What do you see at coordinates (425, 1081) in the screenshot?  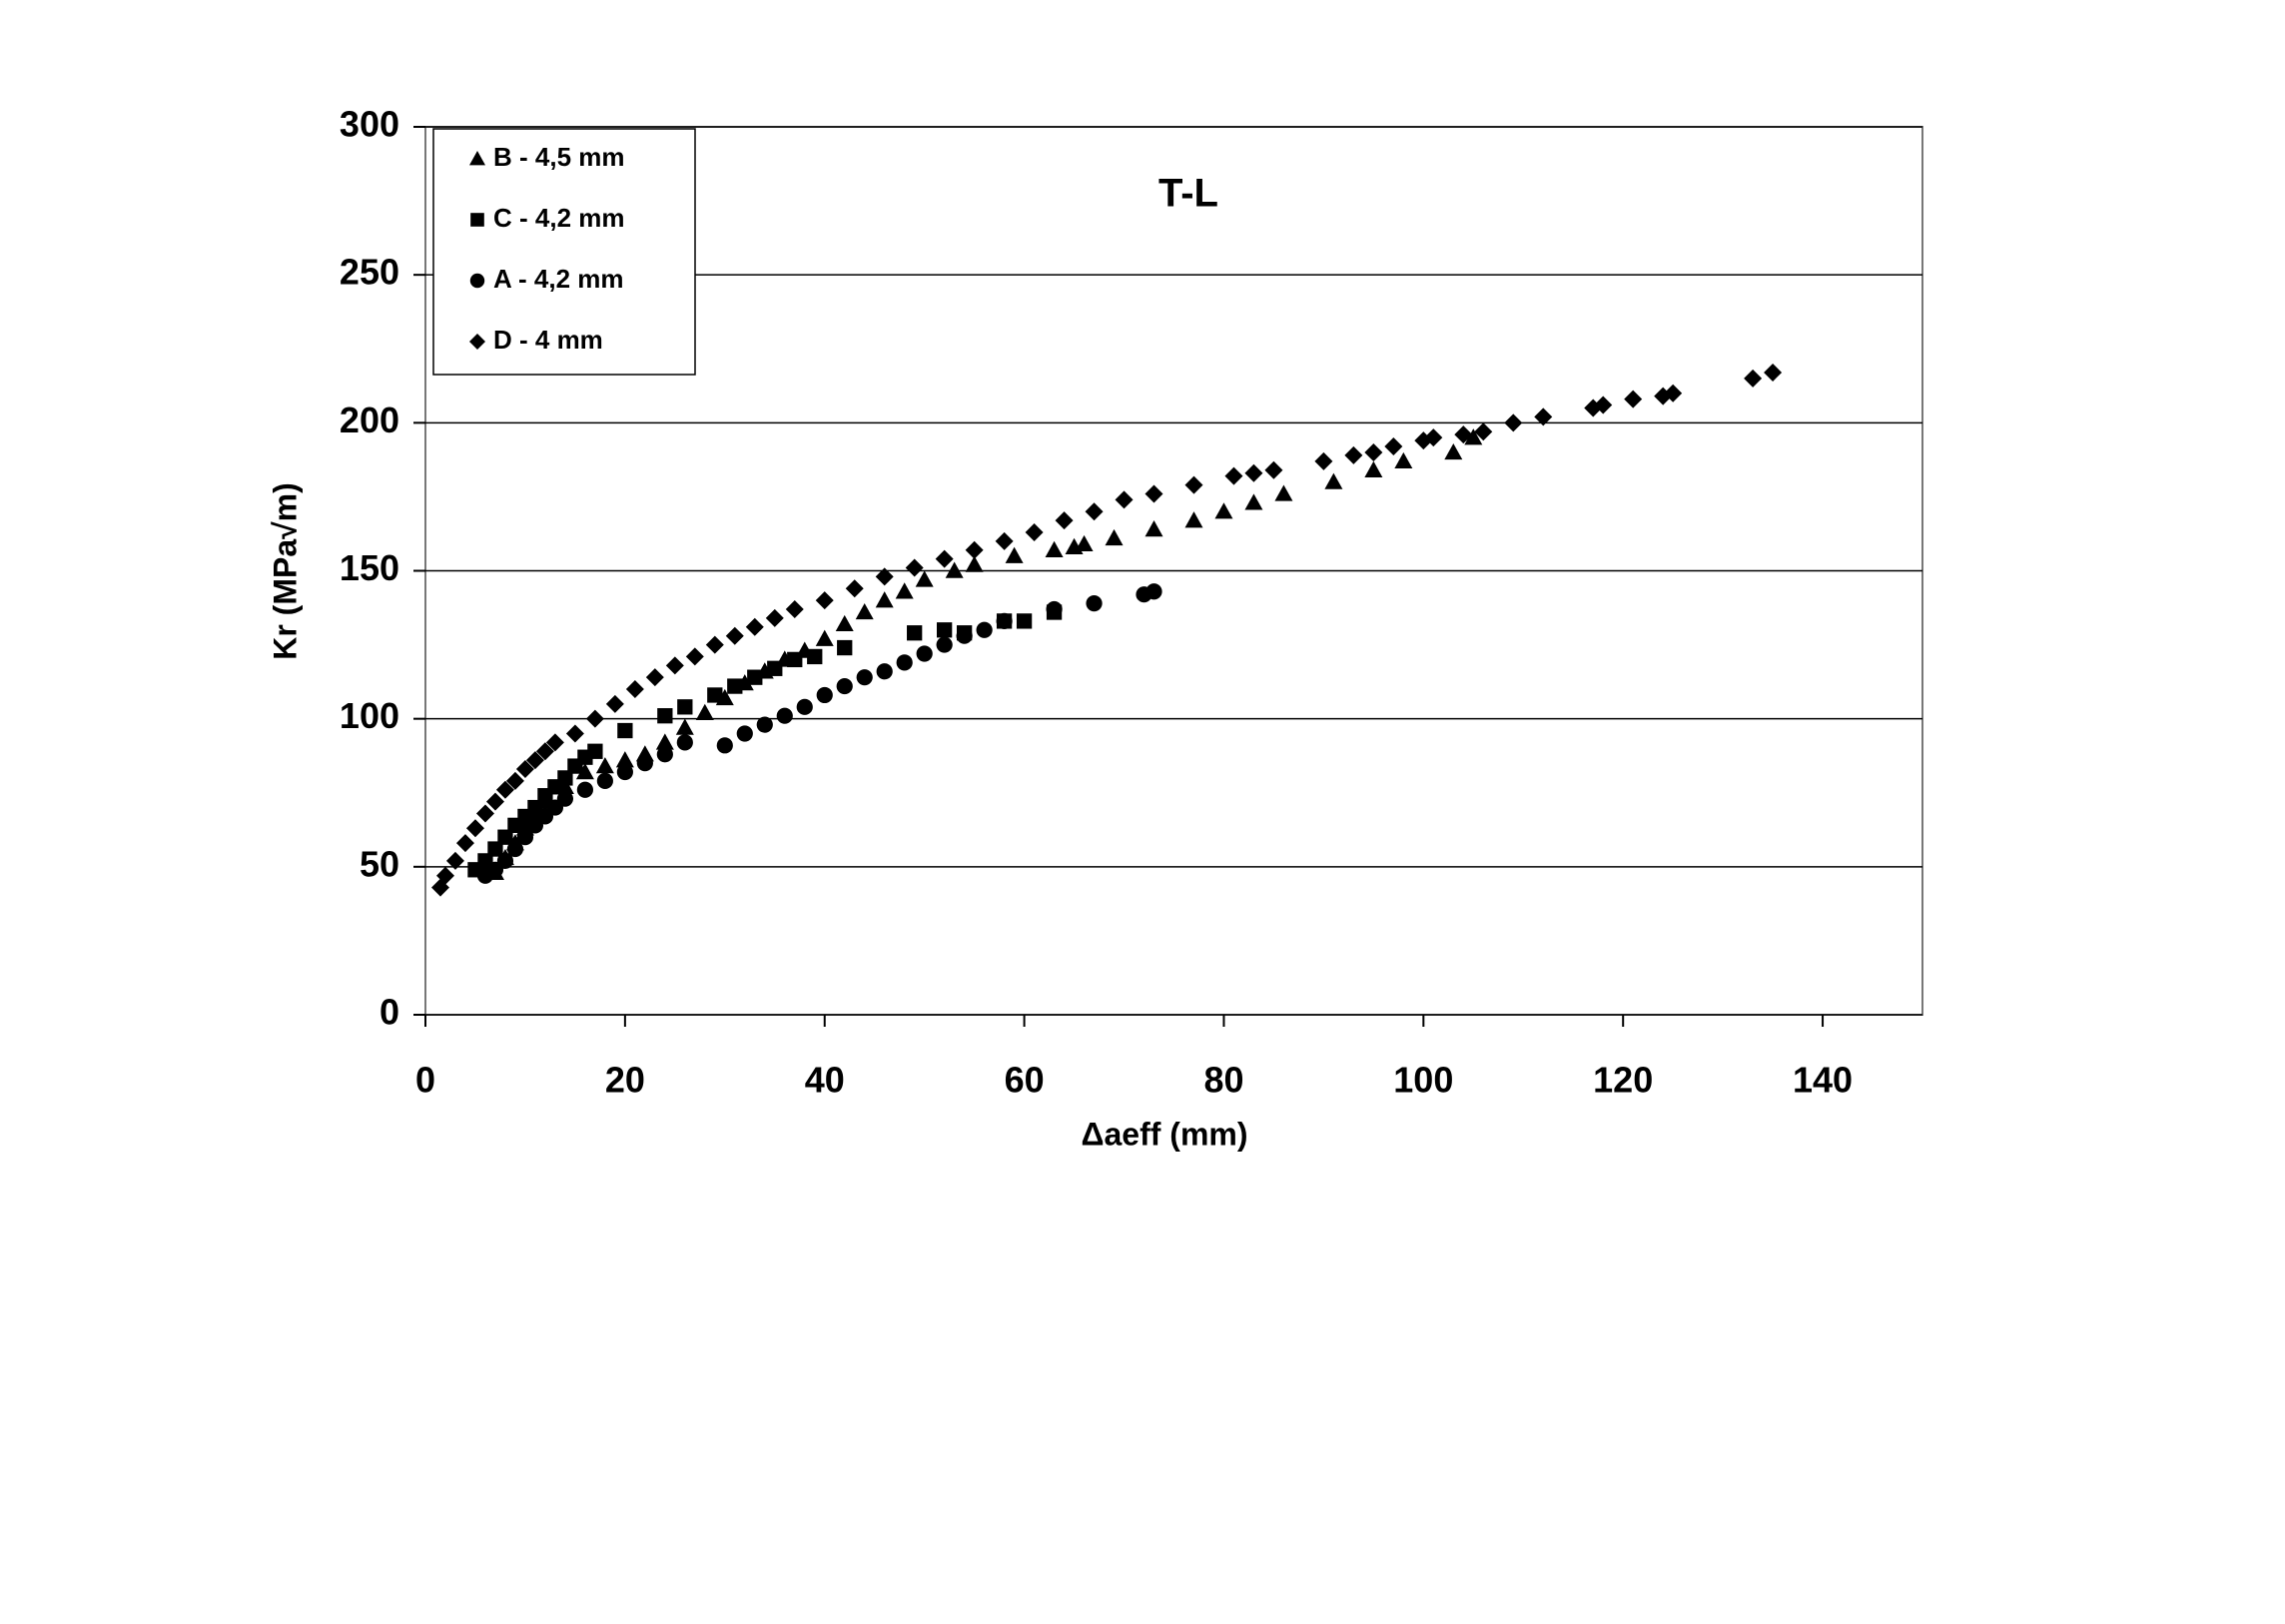 I see `x-tick-label: 0` at bounding box center [425, 1081].